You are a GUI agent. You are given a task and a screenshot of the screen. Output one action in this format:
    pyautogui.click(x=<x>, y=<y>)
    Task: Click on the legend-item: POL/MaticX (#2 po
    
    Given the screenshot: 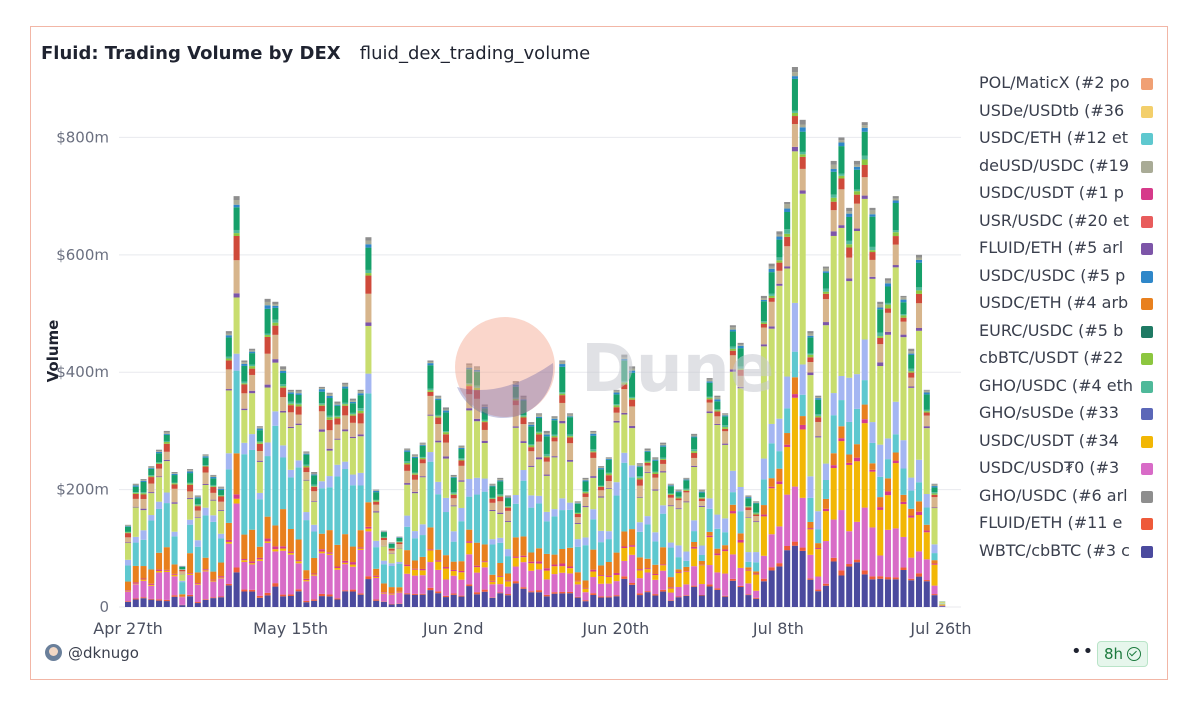 What is the action you would take?
    pyautogui.click(x=1068, y=86)
    